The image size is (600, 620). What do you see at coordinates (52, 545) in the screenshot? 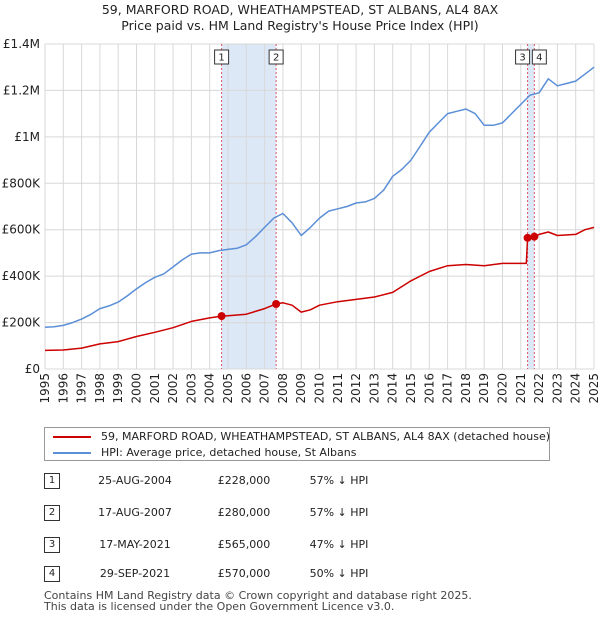
I see `sale-number: 3` at bounding box center [52, 545].